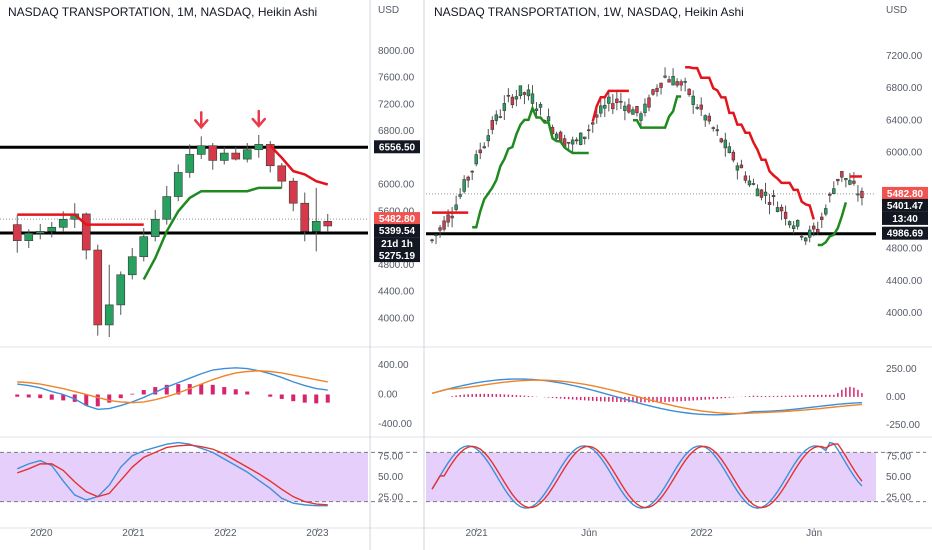 The image size is (932, 550). I want to click on time-tick-label: 2021, so click(133, 533).